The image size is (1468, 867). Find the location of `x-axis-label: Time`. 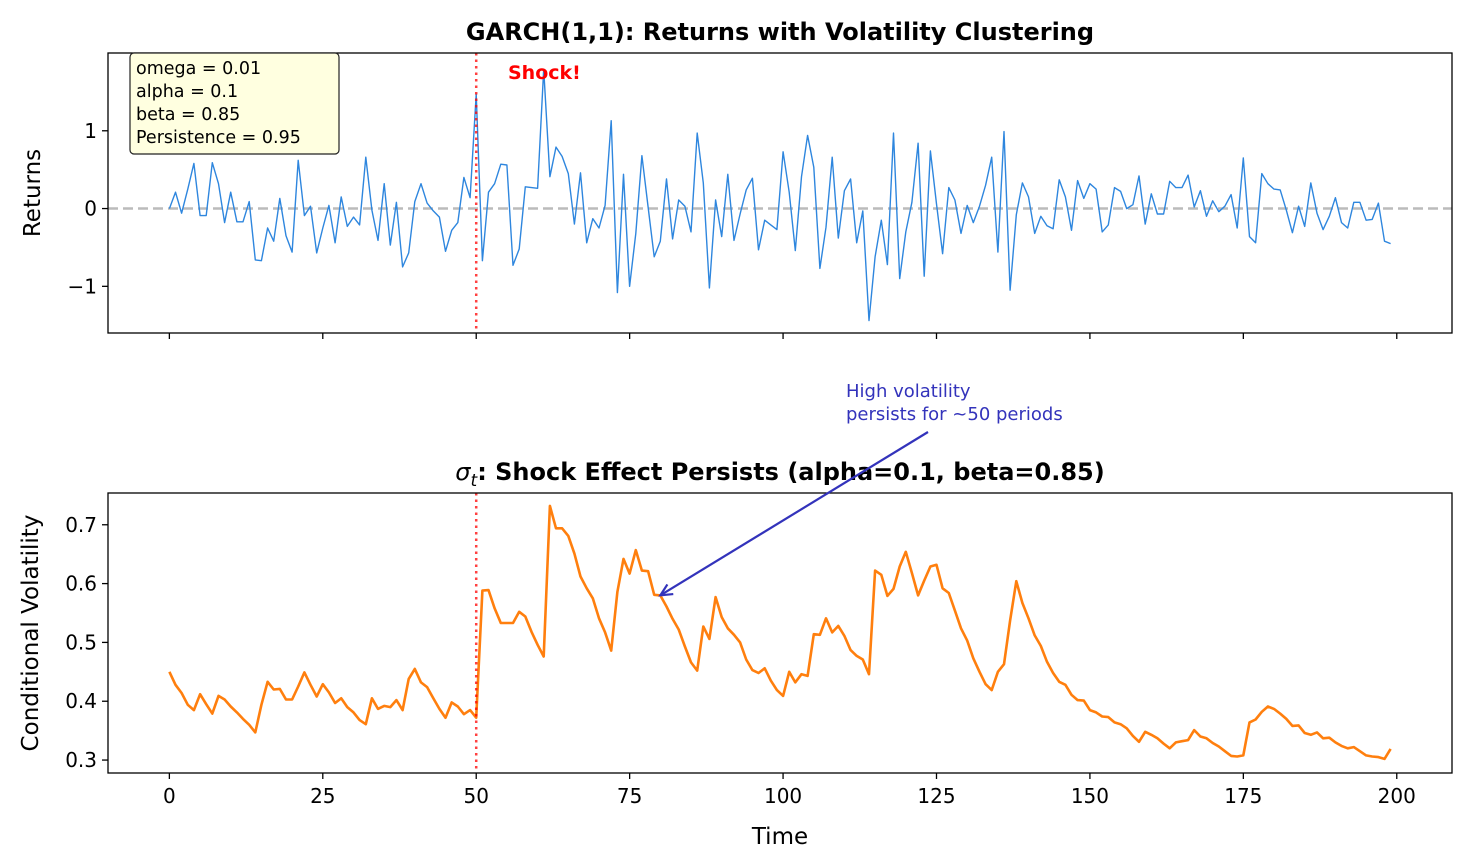

x-axis-label: Time is located at coordinates (779, 837).